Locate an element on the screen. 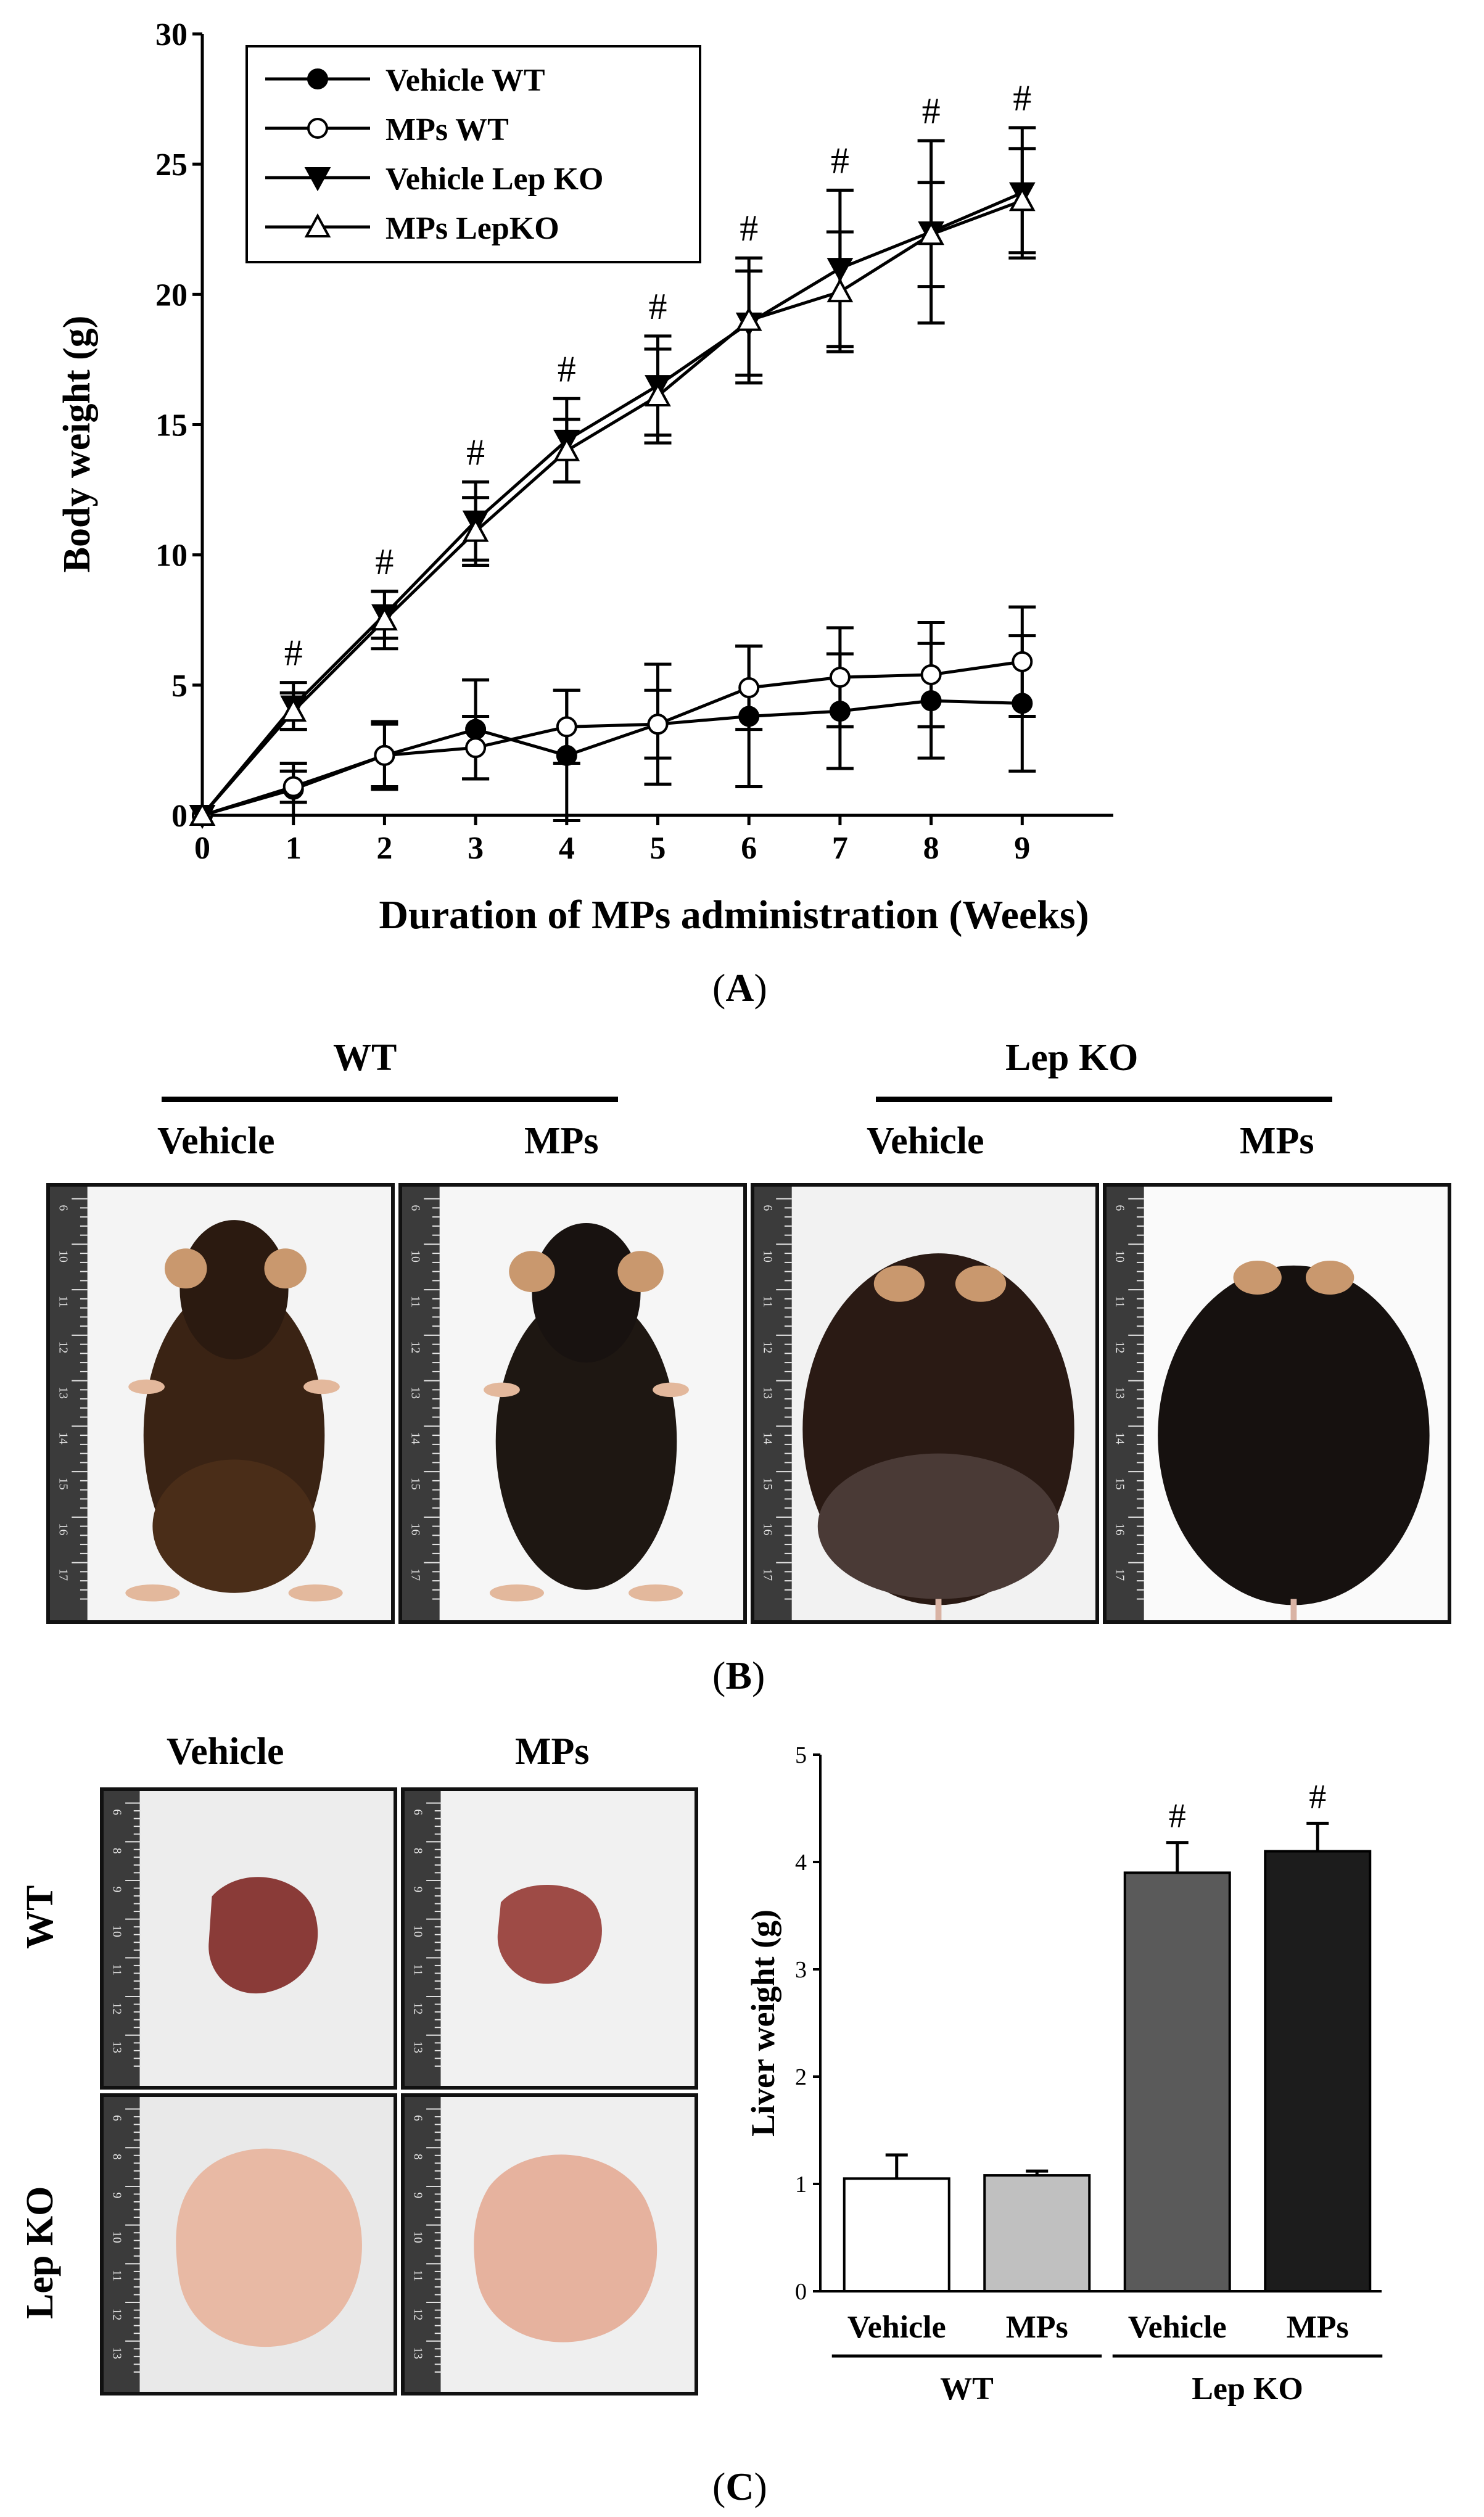 The image size is (1484, 2517). y-axis-label: Body weight (g) is located at coordinates (77, 444).